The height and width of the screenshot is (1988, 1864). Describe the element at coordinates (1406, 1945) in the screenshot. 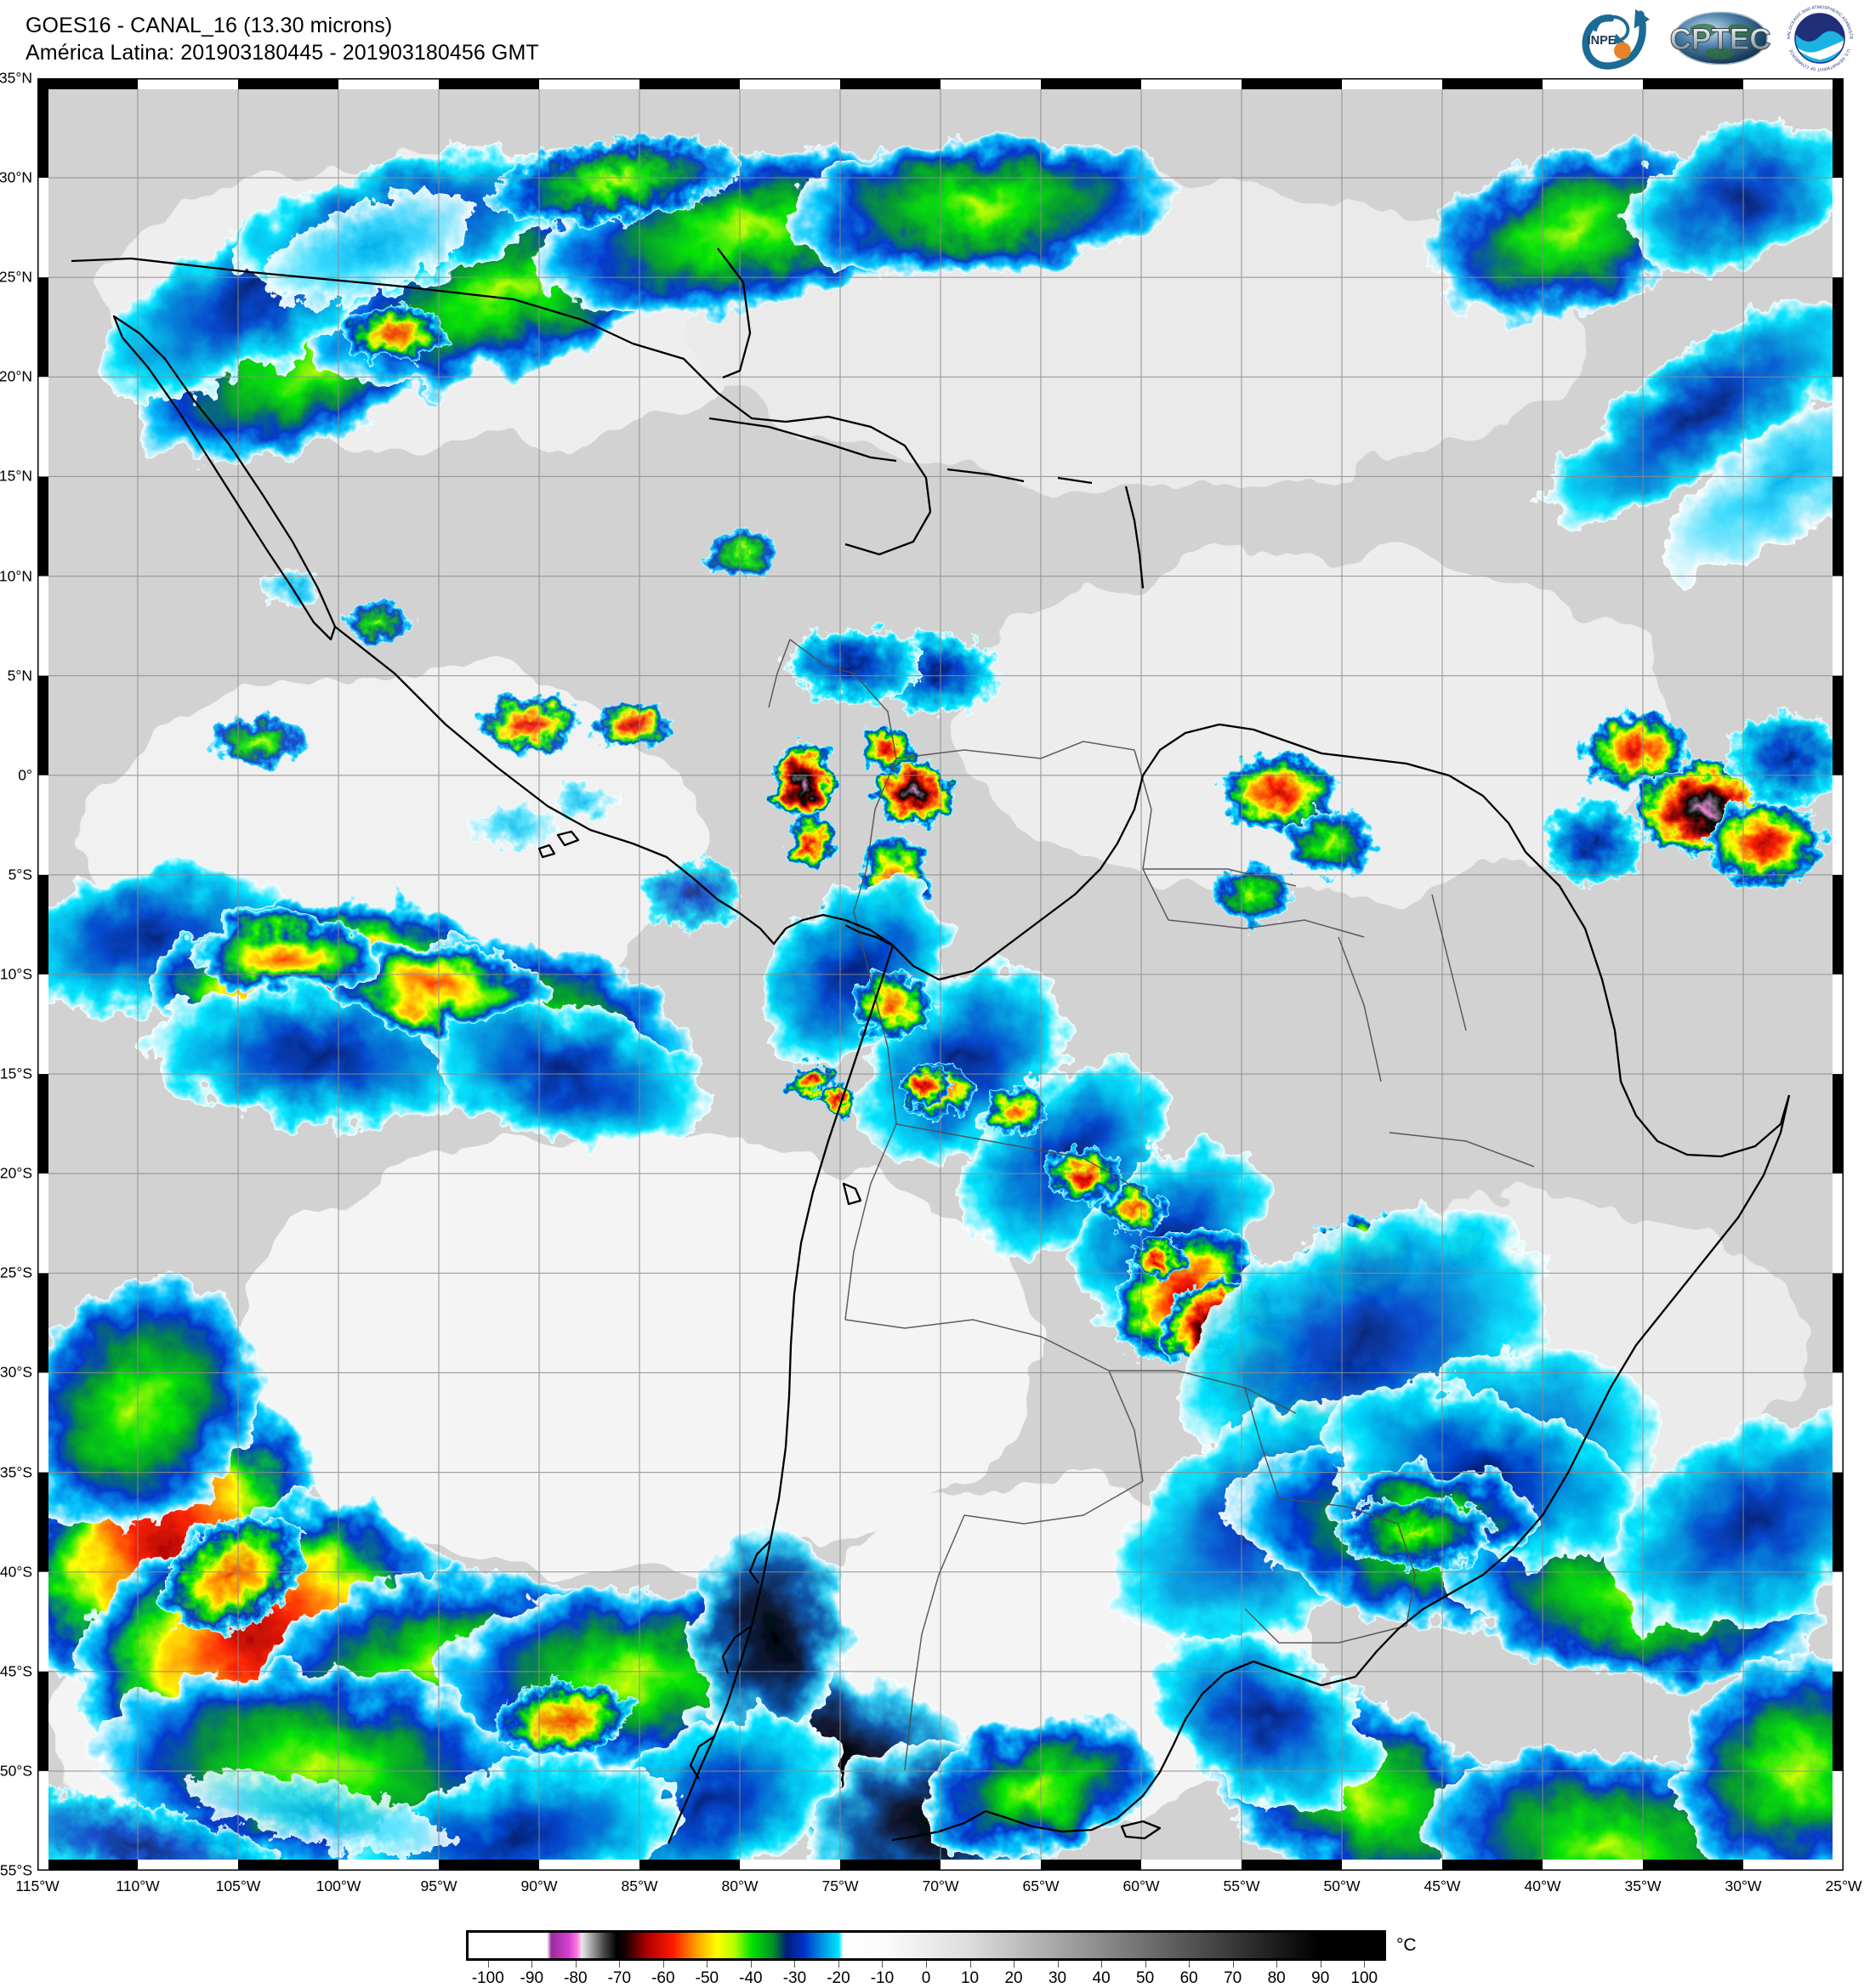

I see `colorbar-unit-label: °C` at that location.